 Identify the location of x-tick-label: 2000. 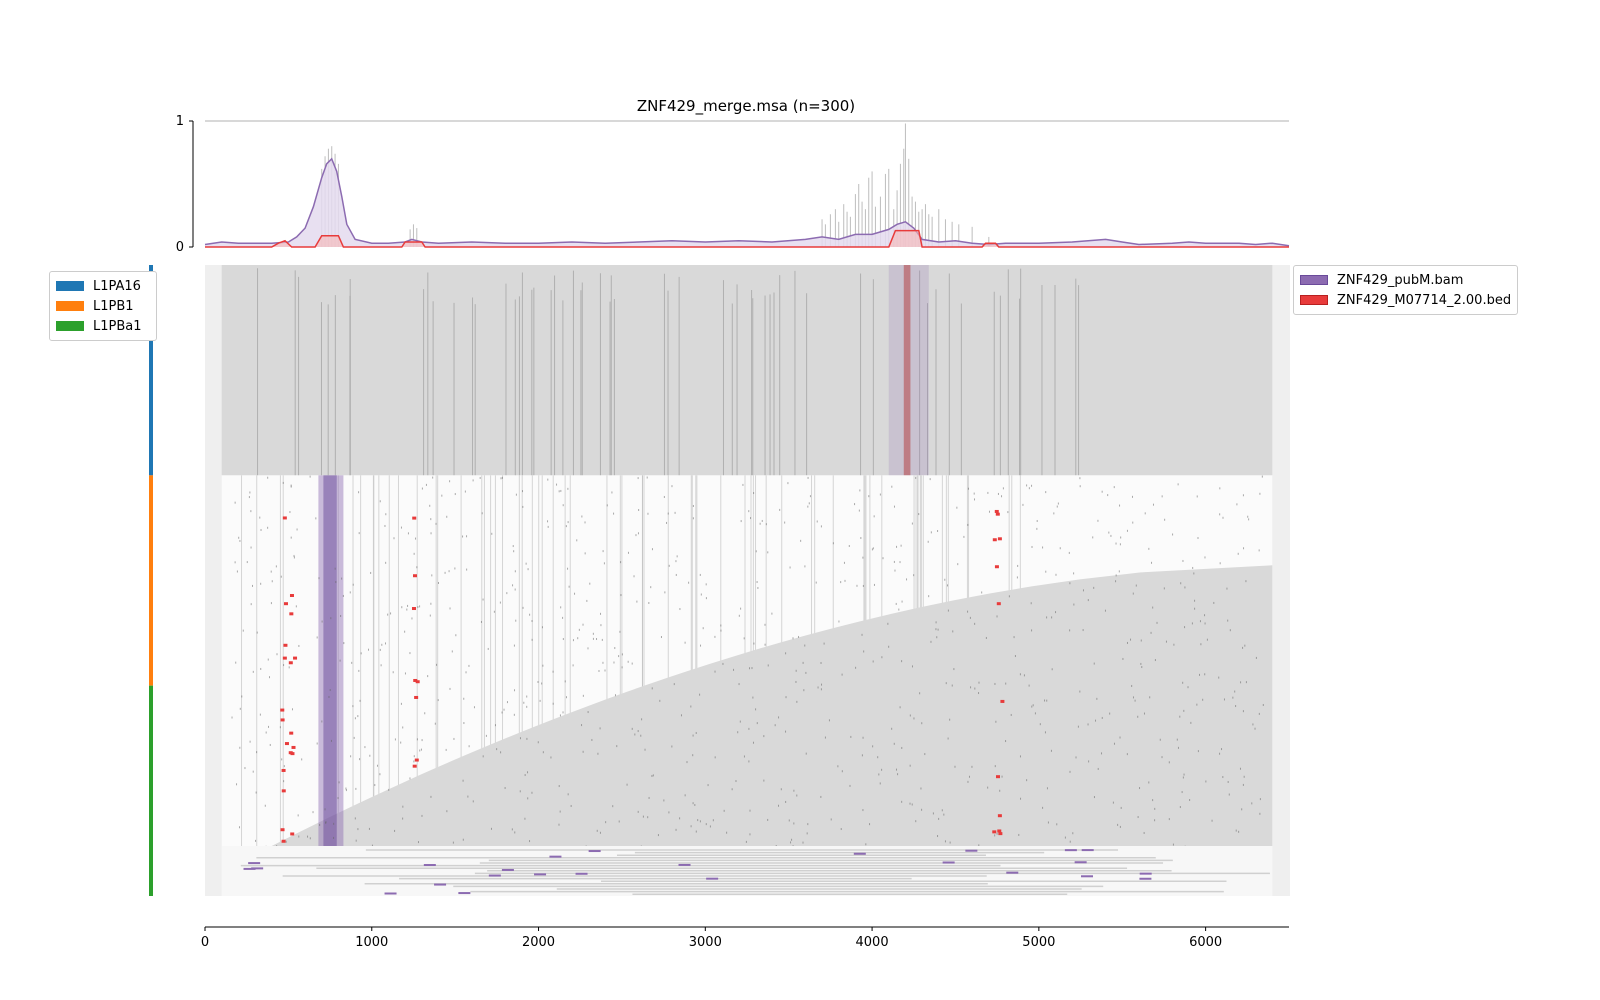
(538, 942).